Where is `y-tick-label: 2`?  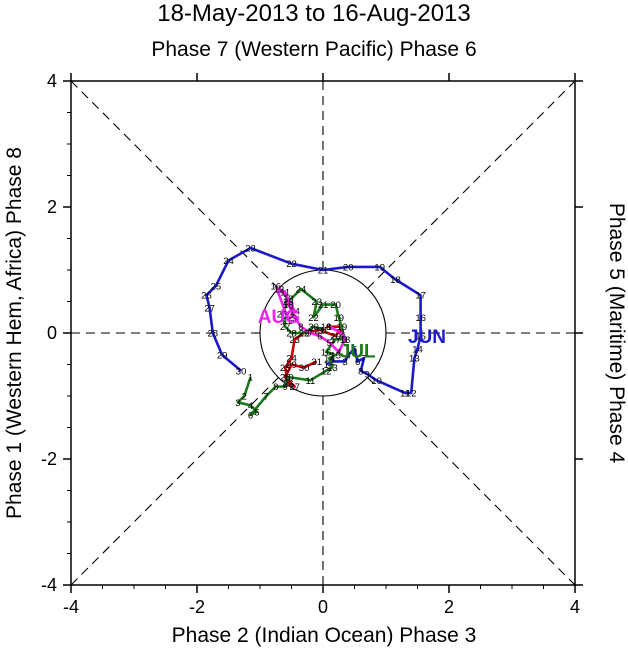 y-tick-label: 2 is located at coordinates (52, 207).